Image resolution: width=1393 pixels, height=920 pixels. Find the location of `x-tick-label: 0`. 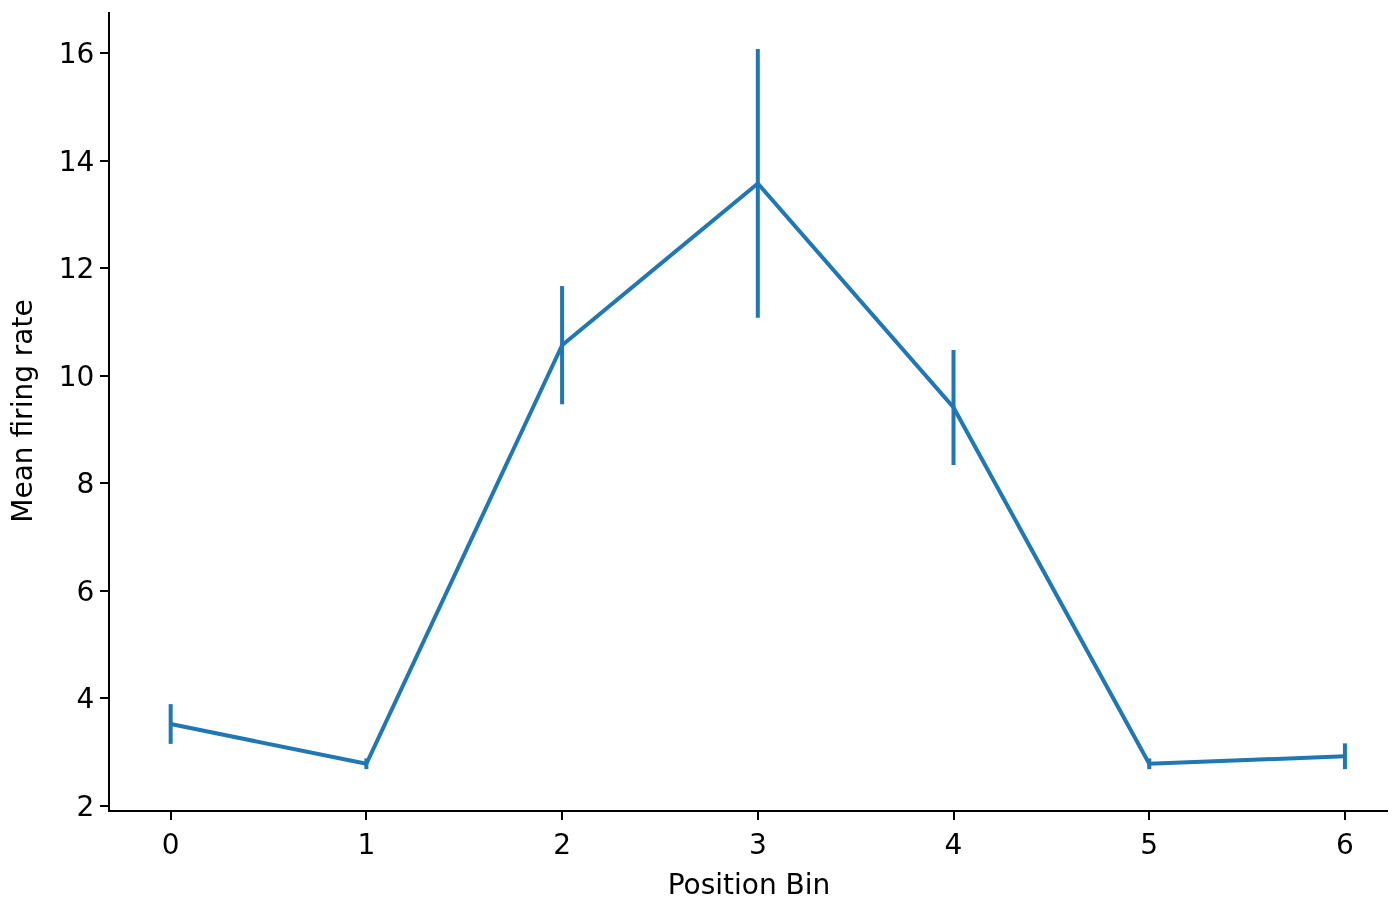

x-tick-label: 0 is located at coordinates (170, 844).